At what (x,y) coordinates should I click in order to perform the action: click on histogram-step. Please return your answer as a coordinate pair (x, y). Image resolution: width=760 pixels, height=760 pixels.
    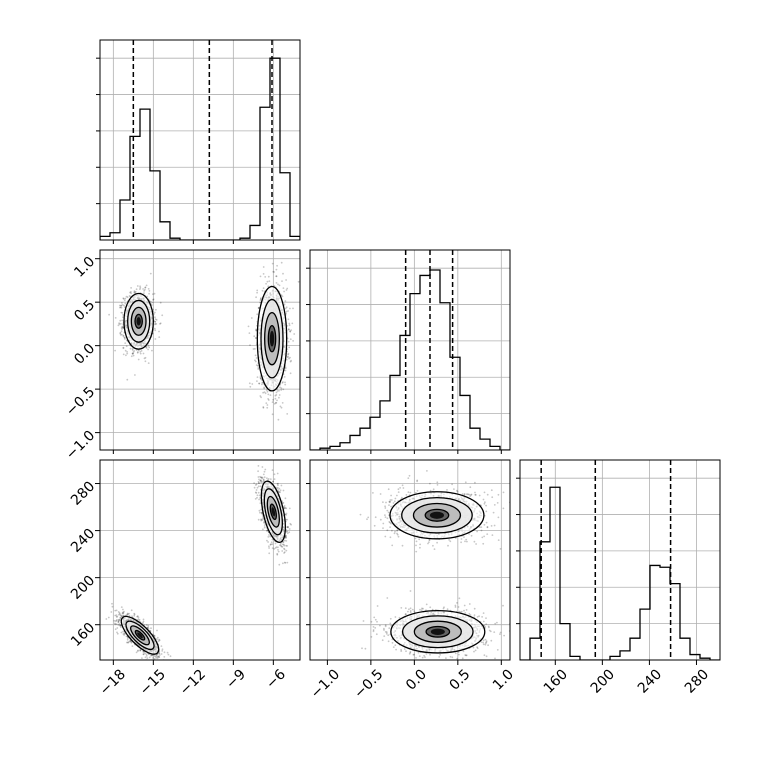
    Looking at the image, I should click on (620, 573).